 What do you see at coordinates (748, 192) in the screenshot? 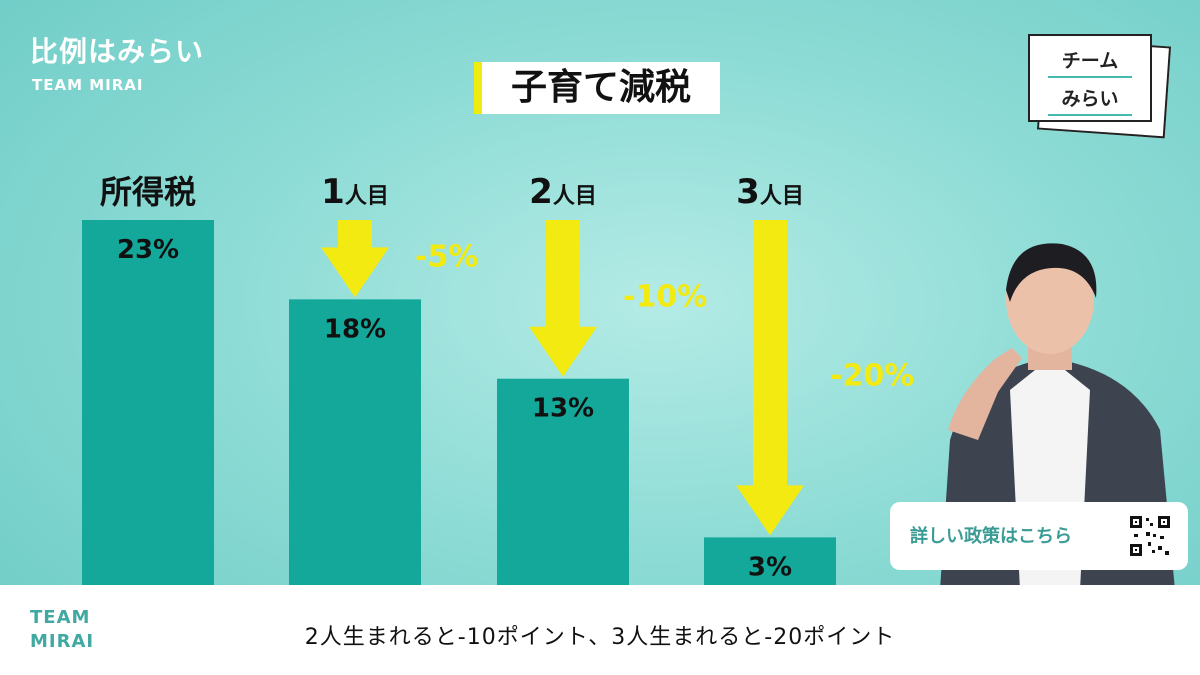
I see `category-number: 3` at bounding box center [748, 192].